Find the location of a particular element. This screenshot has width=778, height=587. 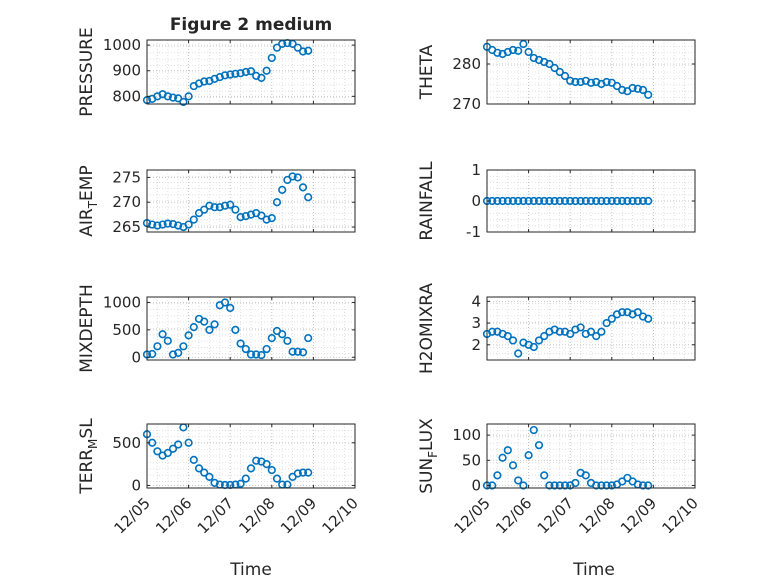

y-tick-label: 0 is located at coordinates (136, 357).